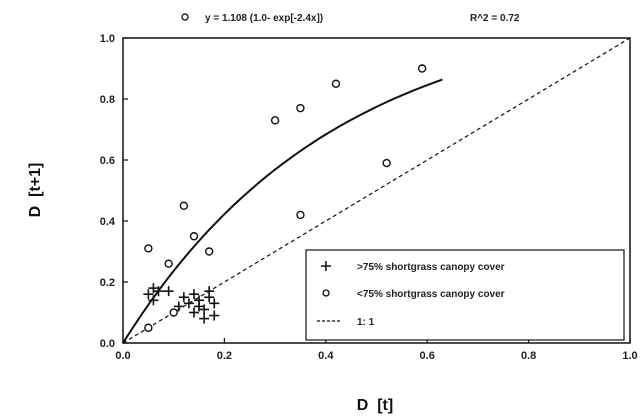 The image size is (641, 420). What do you see at coordinates (326, 266) in the screenshot?
I see `legend-plus-icon` at bounding box center [326, 266].